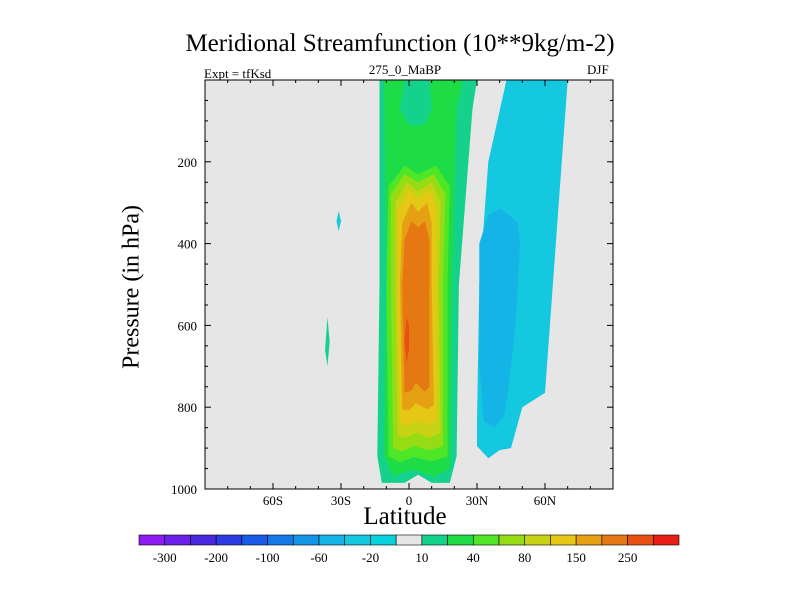  I want to click on colorbar-label: -300, so click(165, 557).